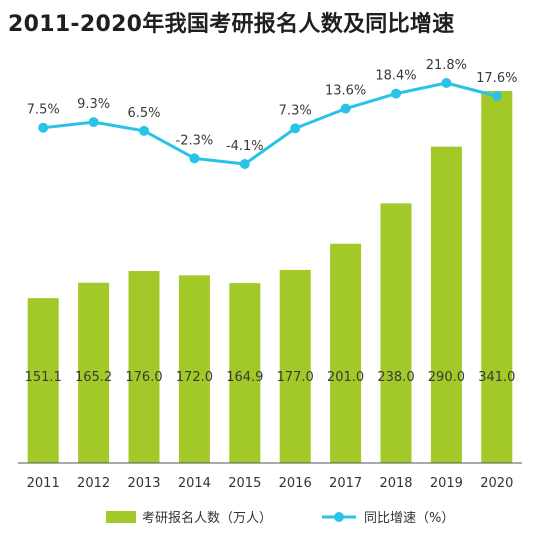 Image resolution: width=536 pixels, height=536 pixels. Describe the element at coordinates (395, 76) in the screenshot. I see `growth-value-label: 18.4%` at that location.